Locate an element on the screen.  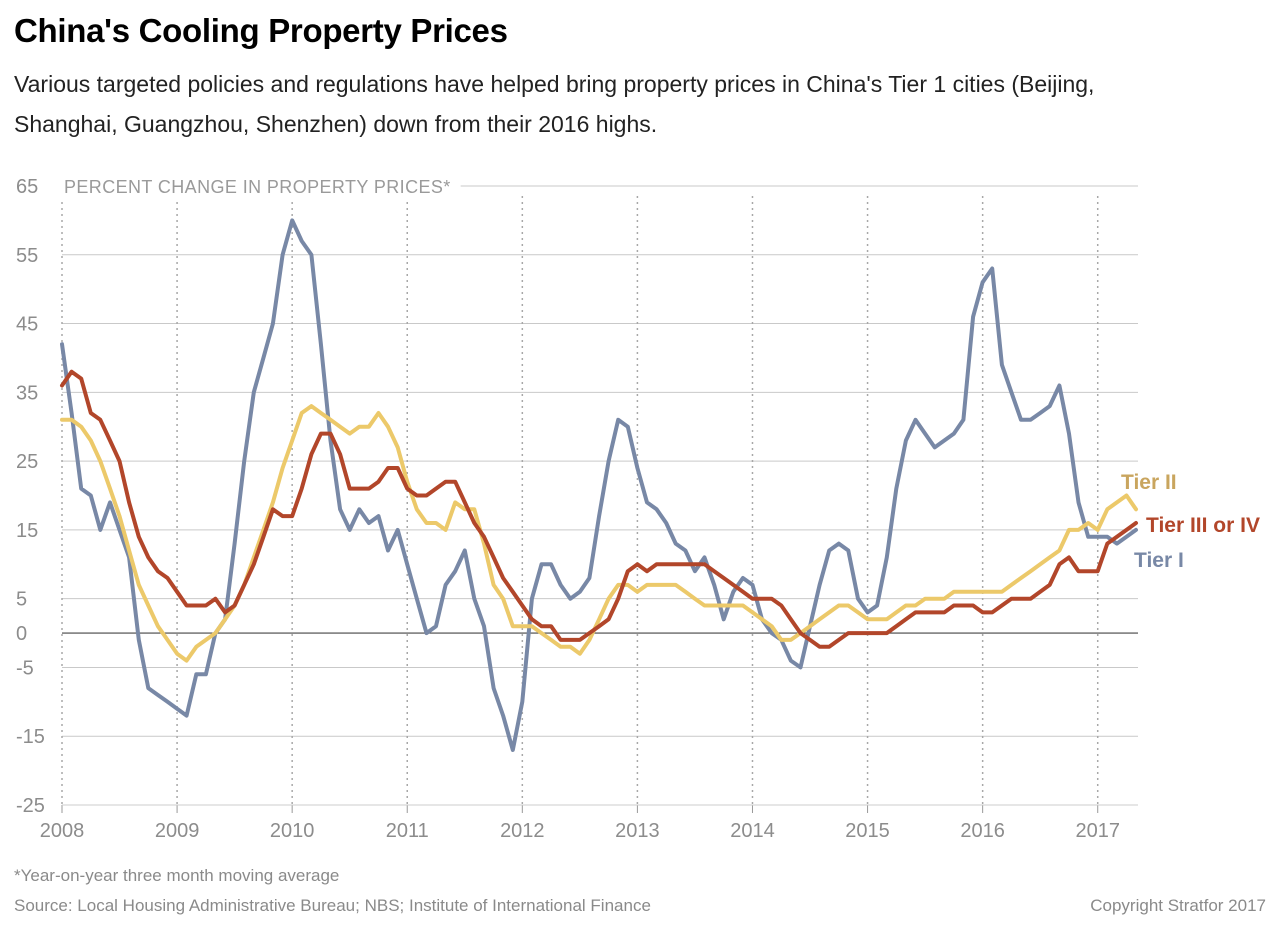
y-tick-label: -15 is located at coordinates (30, 737).